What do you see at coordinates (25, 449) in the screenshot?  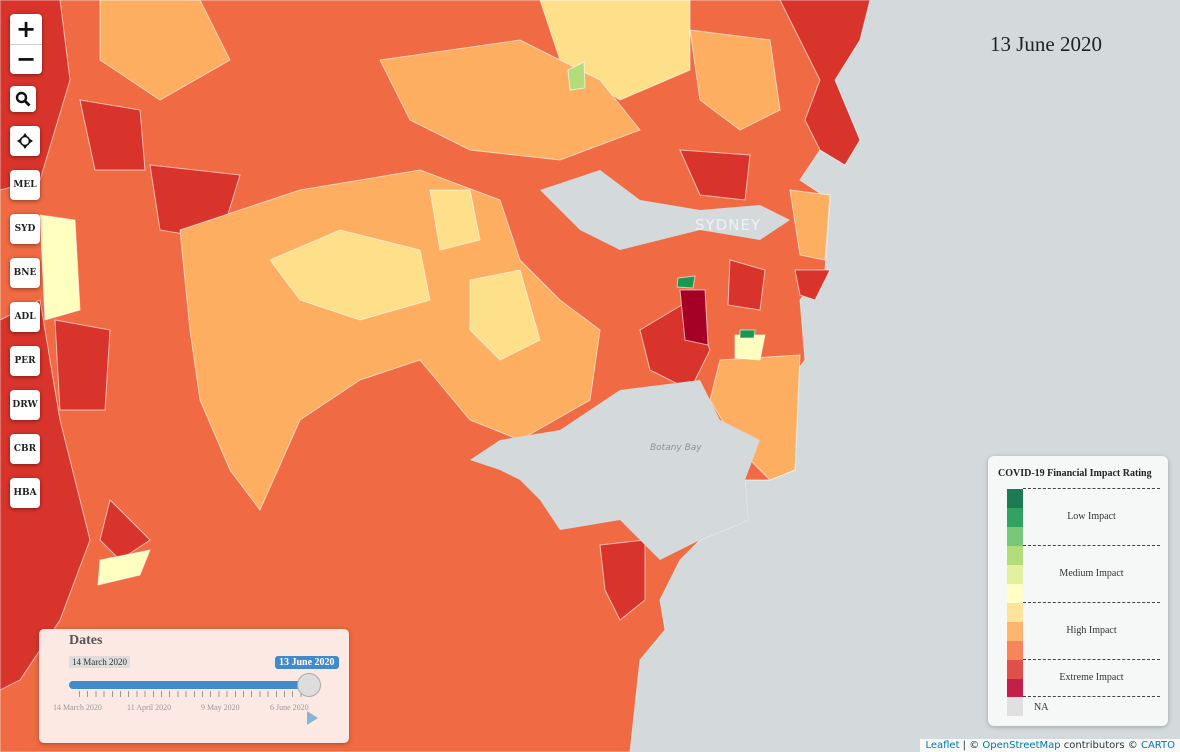 I see `city-button-cbr: CBR` at bounding box center [25, 449].